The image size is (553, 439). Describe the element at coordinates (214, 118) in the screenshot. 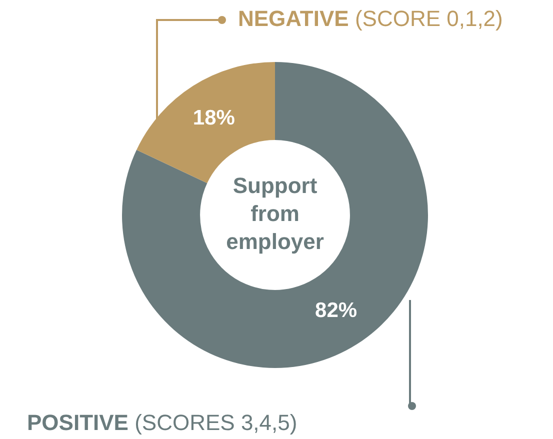

I see `data-label: 18%` at that location.